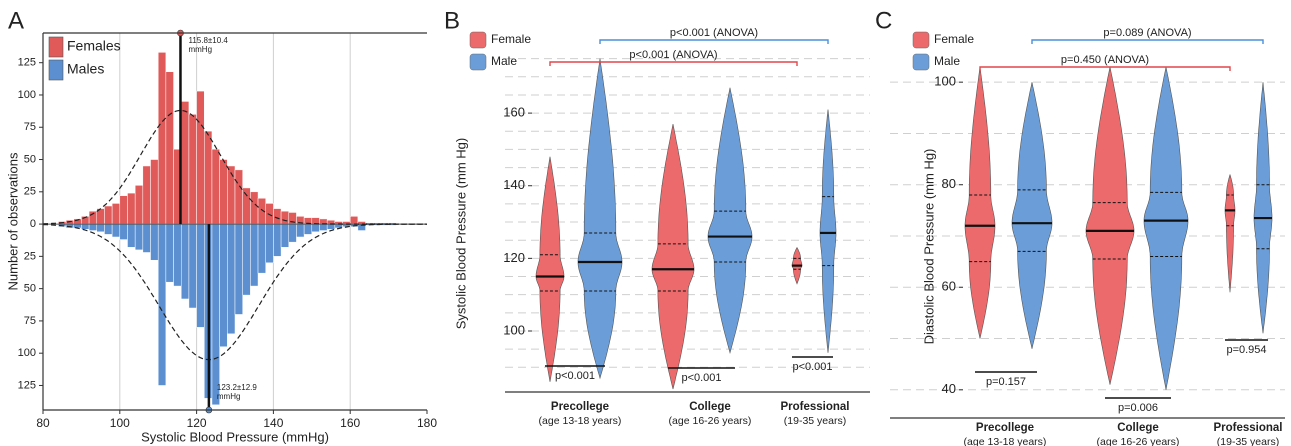 Image resolution: width=1291 pixels, height=446 pixels. Describe the element at coordinates (16, 20) in the screenshot. I see `panel-letter: A` at that location.